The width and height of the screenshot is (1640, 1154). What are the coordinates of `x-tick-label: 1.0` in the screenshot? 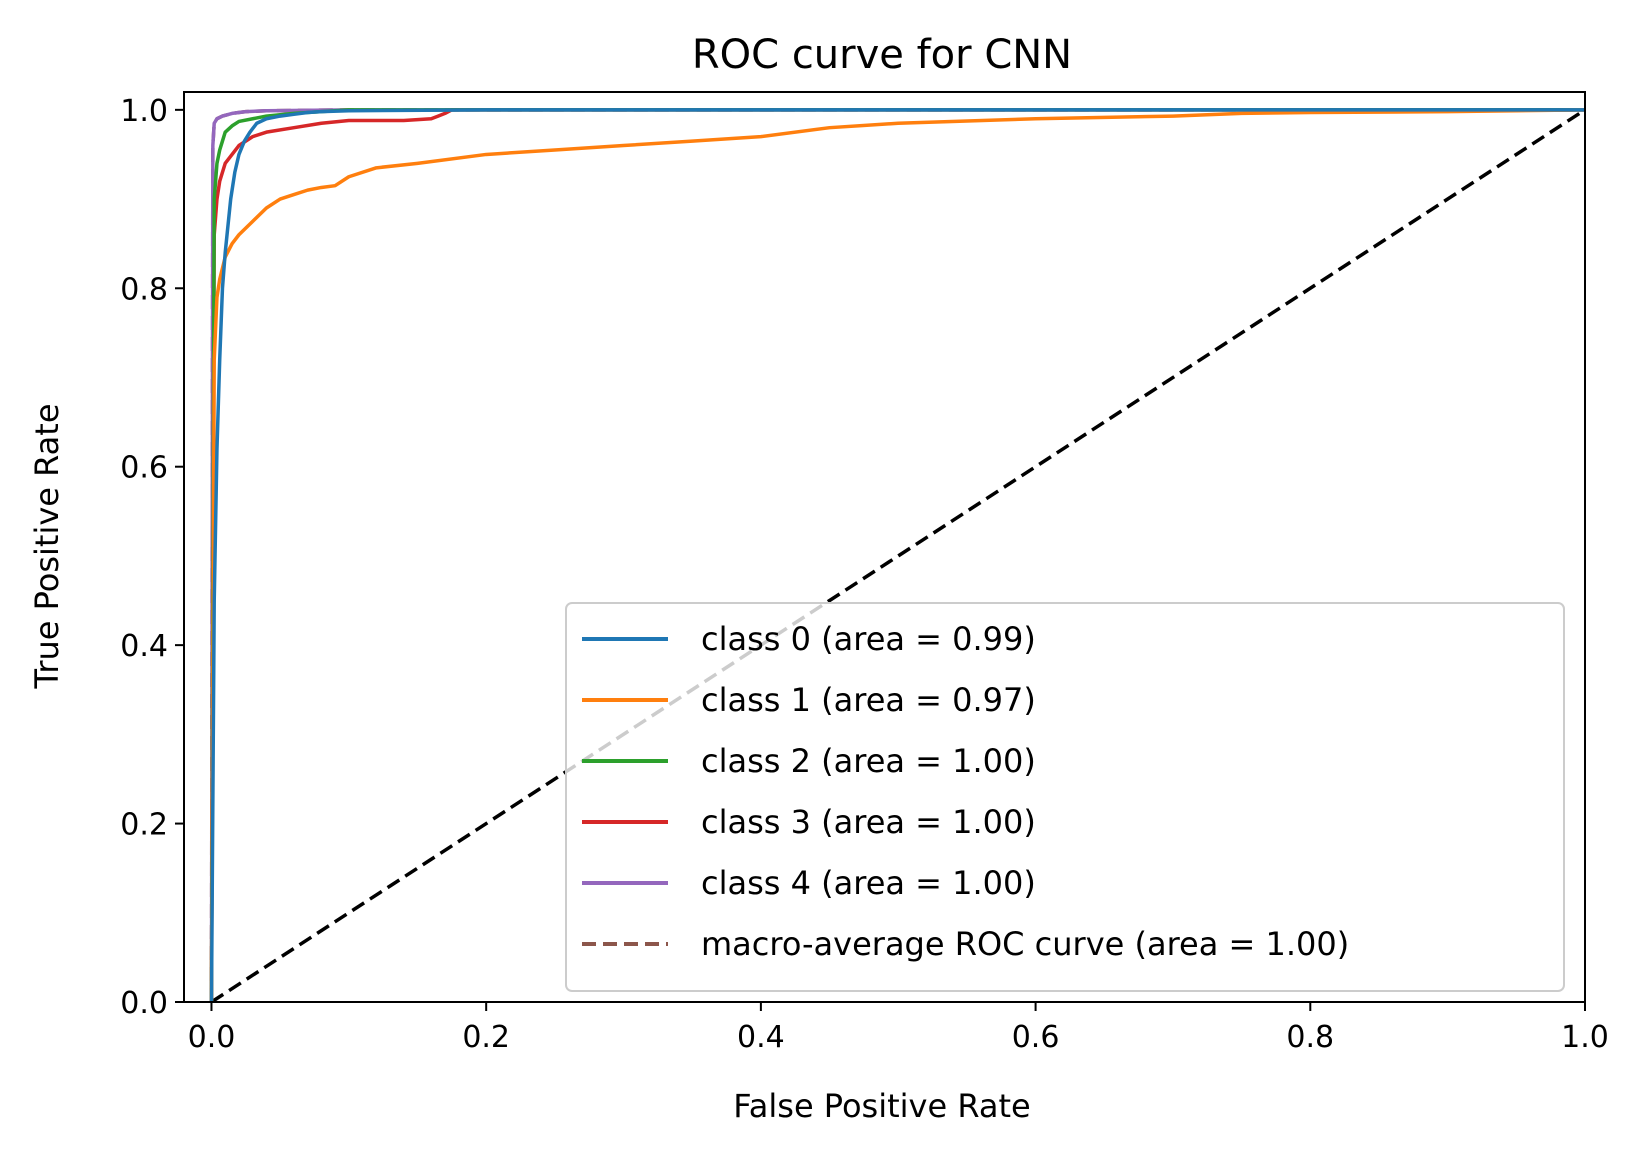 It's located at (1585, 1037).